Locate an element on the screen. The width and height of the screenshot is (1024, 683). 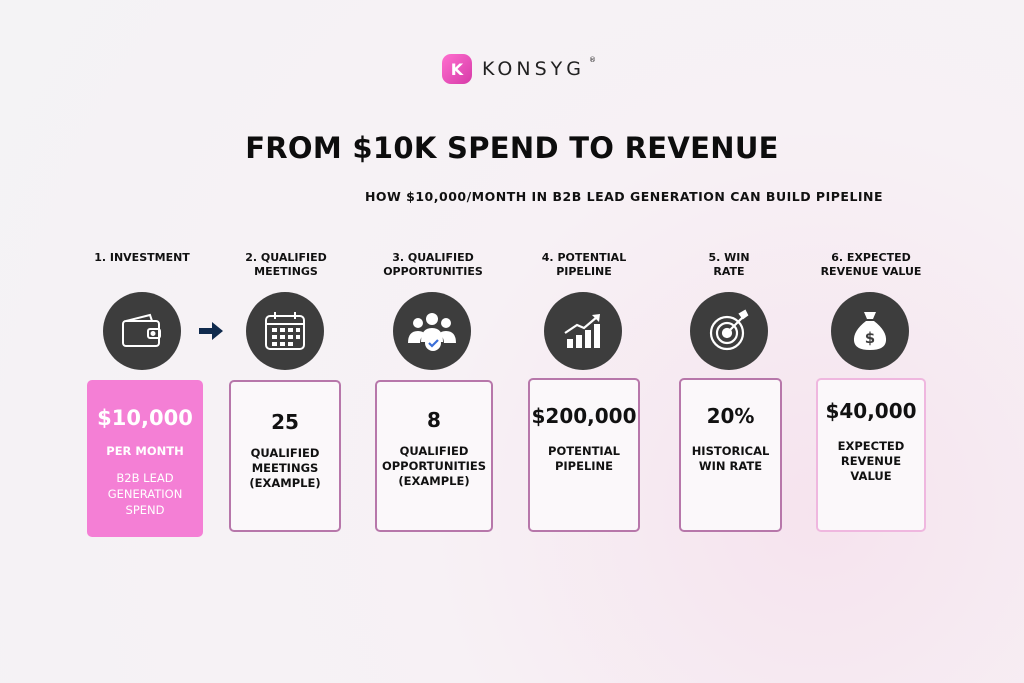
meetings-value: 25 is located at coordinates (285, 422).